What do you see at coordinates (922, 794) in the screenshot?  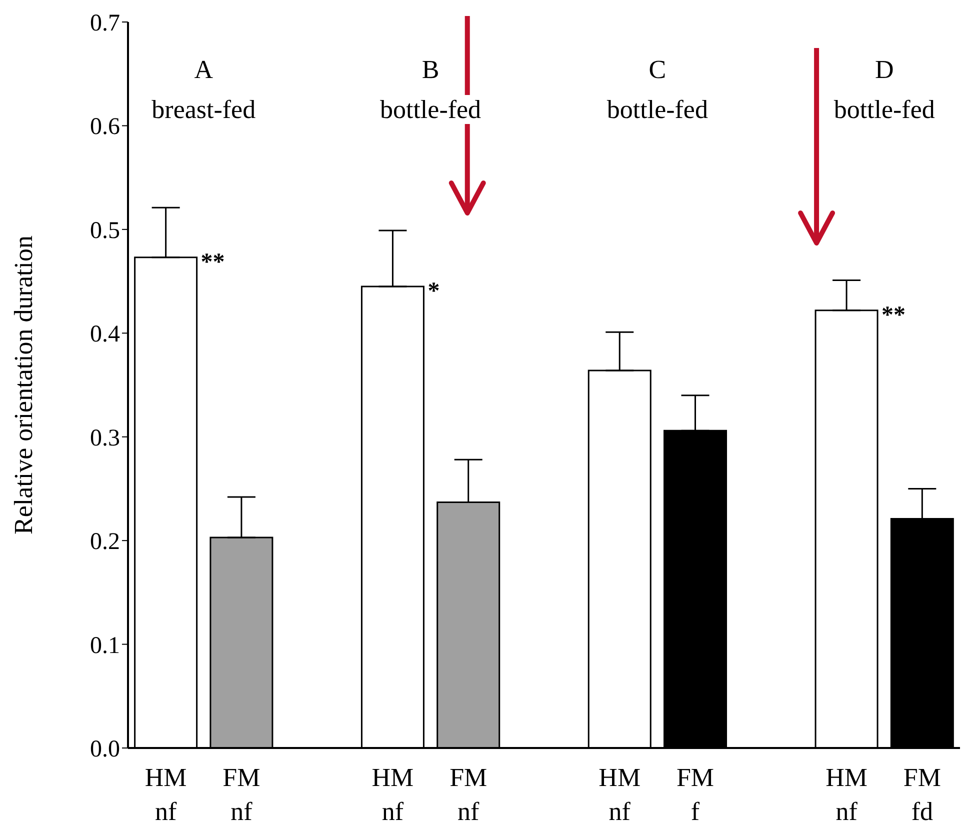 I see `x-tick-label: FM fd` at bounding box center [922, 794].